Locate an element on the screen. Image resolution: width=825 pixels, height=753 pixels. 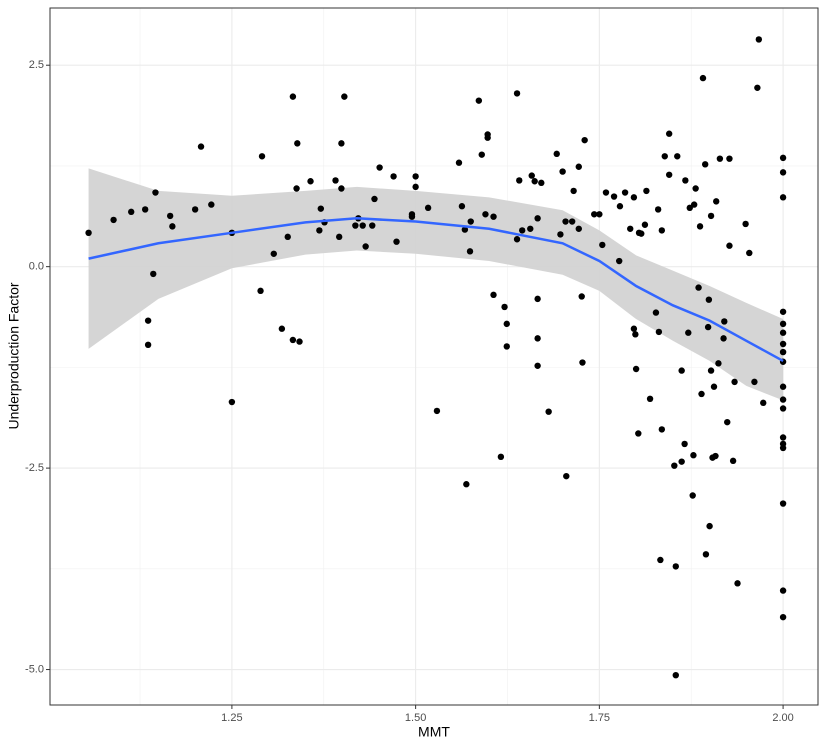
x-tick-label: 1.25 is located at coordinates (231, 718).